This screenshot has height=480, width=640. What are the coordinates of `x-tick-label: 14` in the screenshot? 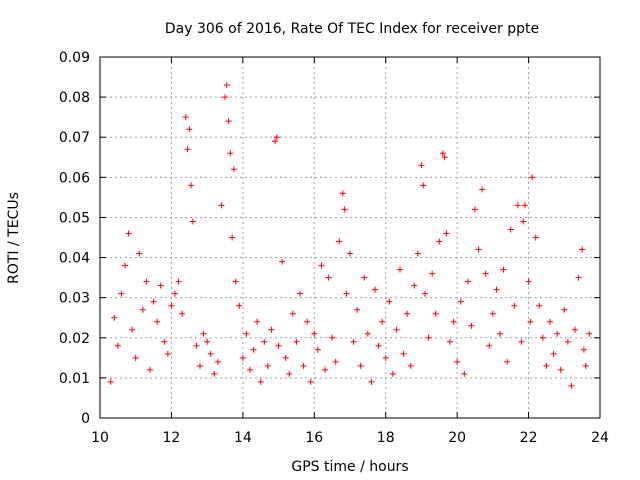 It's located at (243, 438).